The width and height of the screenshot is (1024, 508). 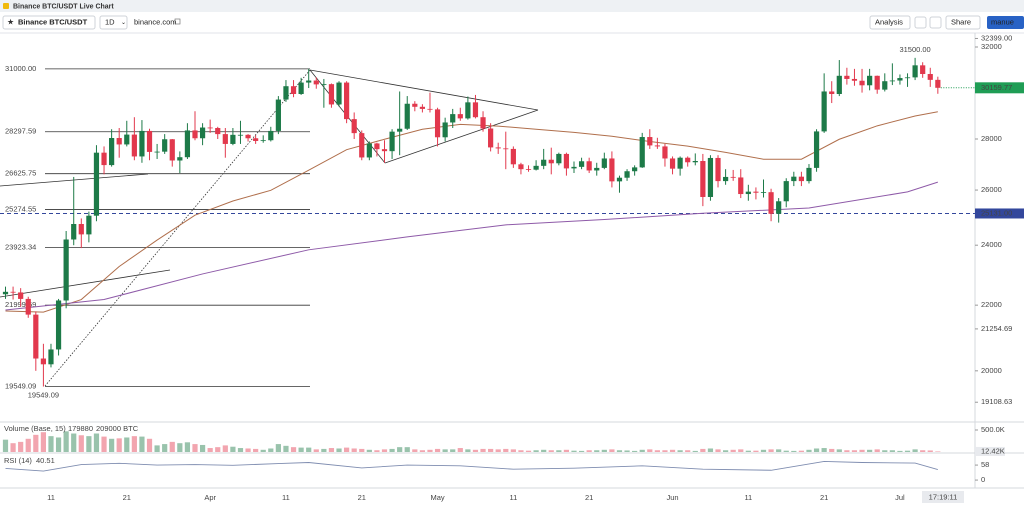 I want to click on y-tick-label: 26000, so click(x=991, y=189).